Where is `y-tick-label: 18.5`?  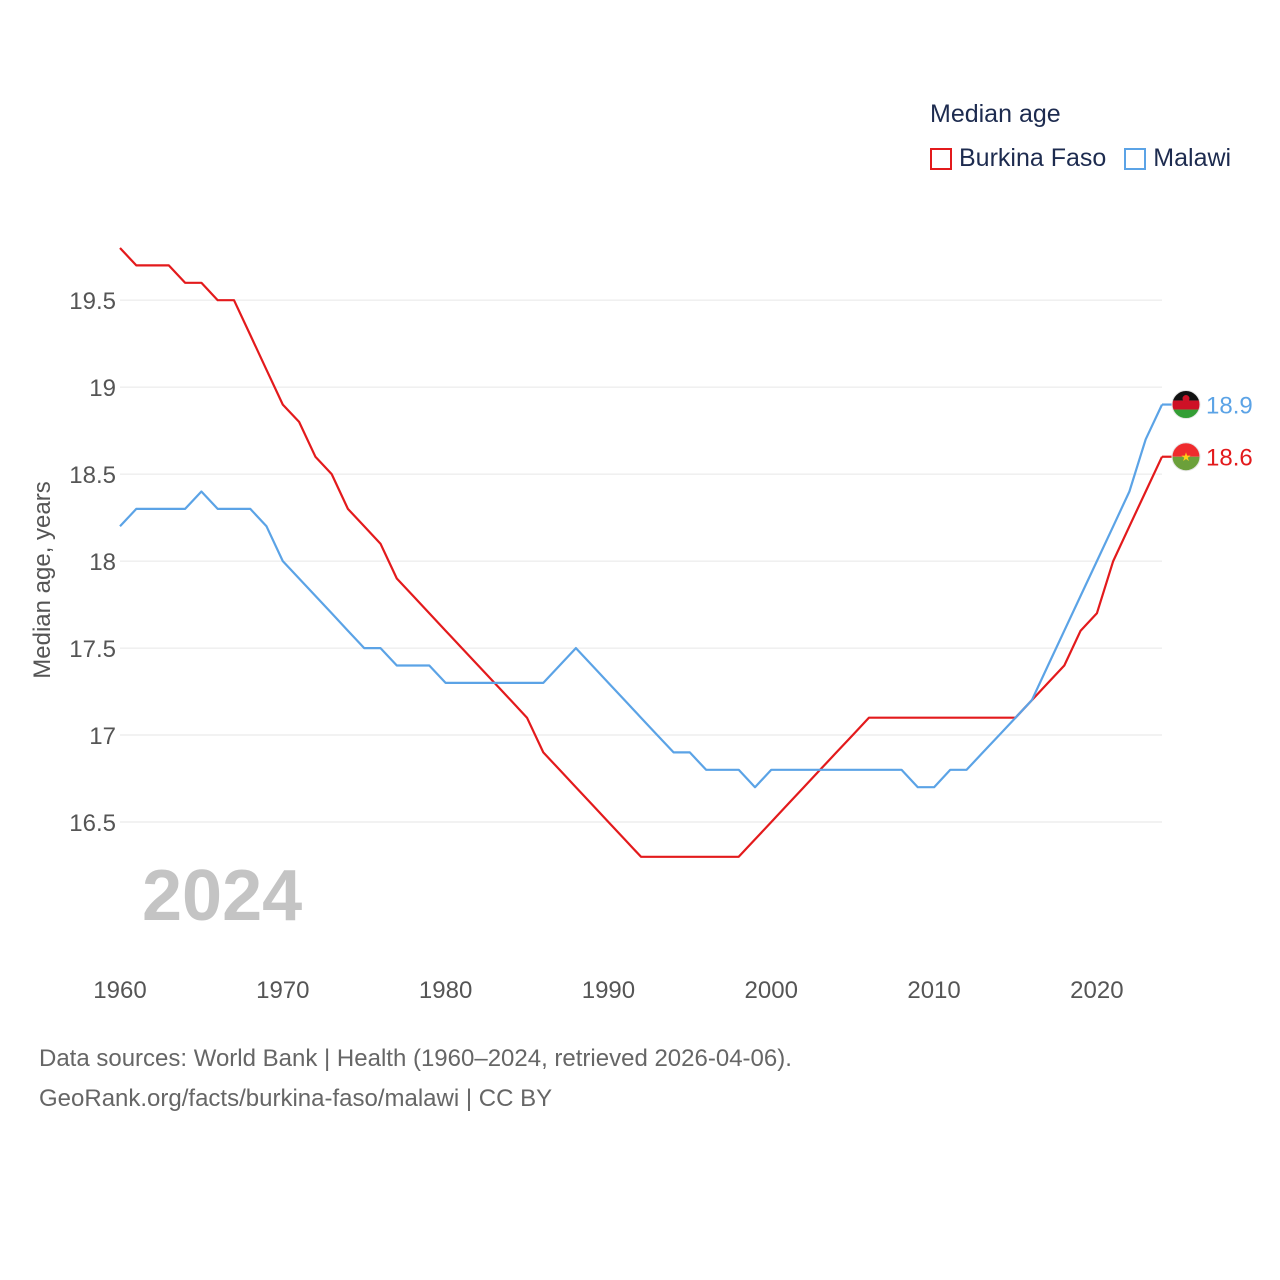
y-tick-label: 18.5 is located at coordinates (92, 475).